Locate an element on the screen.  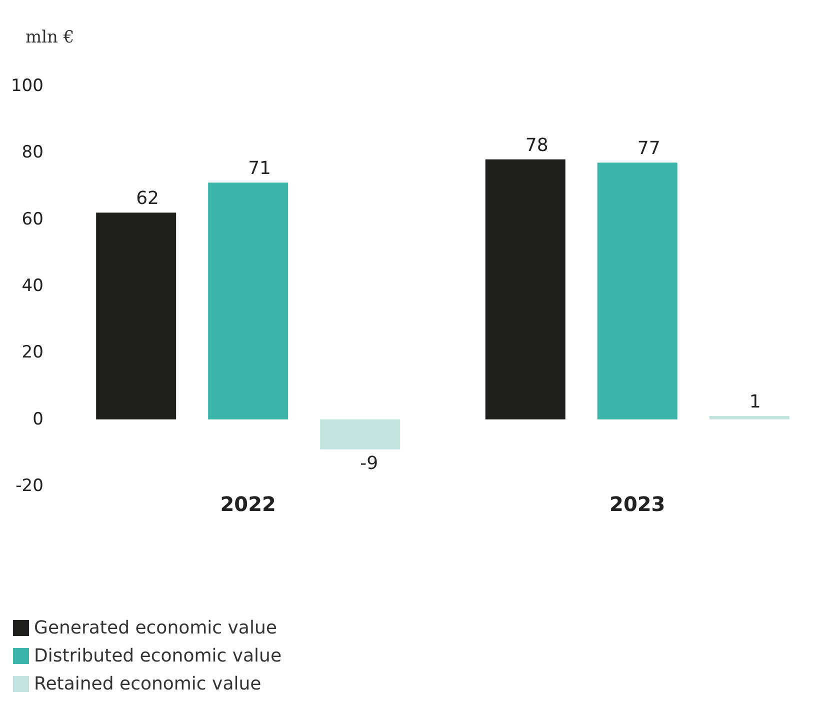
data-label: -9 is located at coordinates (369, 463).